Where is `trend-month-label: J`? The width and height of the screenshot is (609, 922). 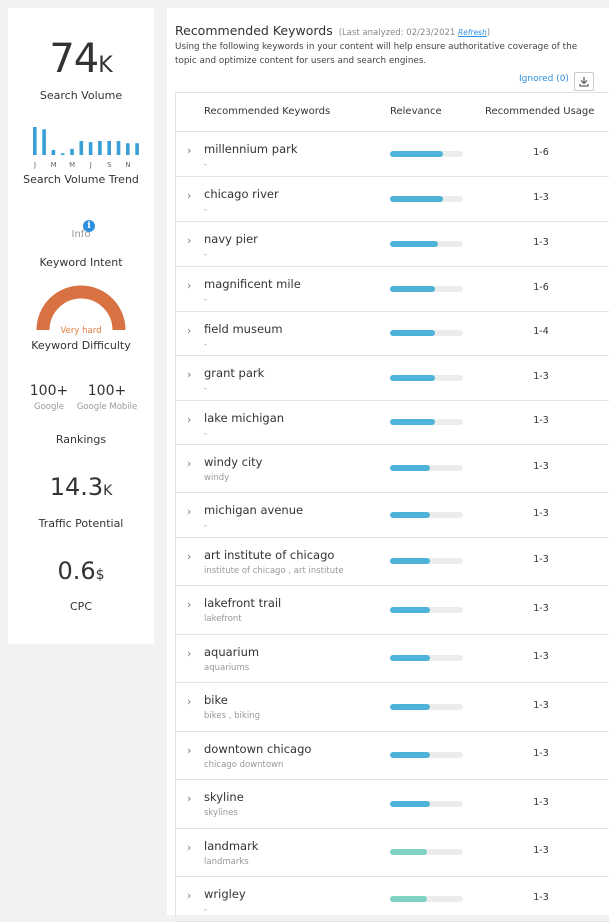 trend-month-label: J is located at coordinates (35, 165).